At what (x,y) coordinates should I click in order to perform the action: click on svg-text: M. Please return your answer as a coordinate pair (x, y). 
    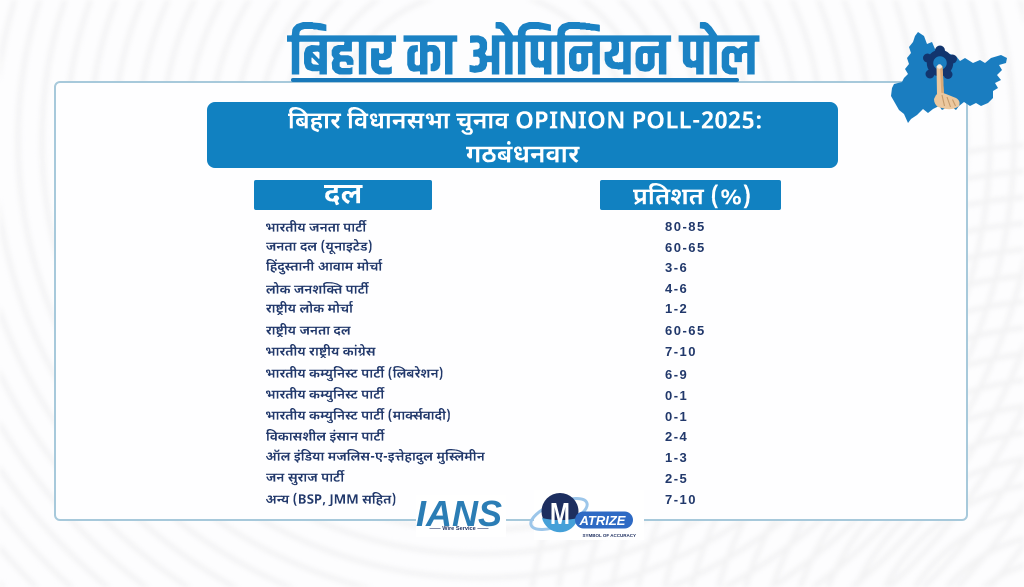
    Looking at the image, I should click on (560, 513).